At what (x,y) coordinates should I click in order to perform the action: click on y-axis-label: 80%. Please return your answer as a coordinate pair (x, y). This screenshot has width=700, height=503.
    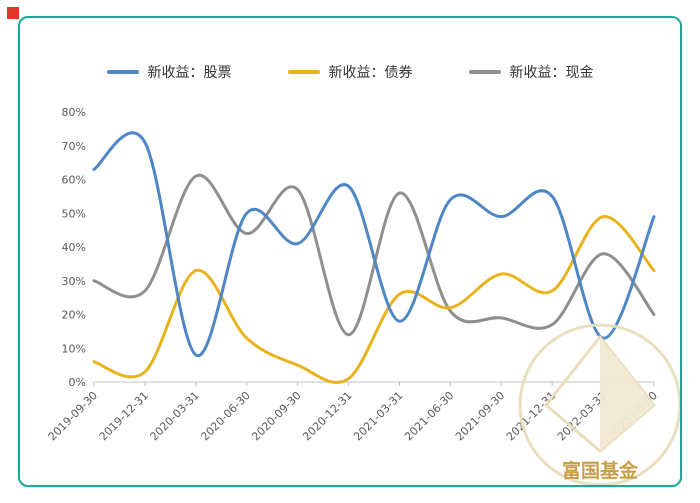
    Looking at the image, I should click on (74, 112).